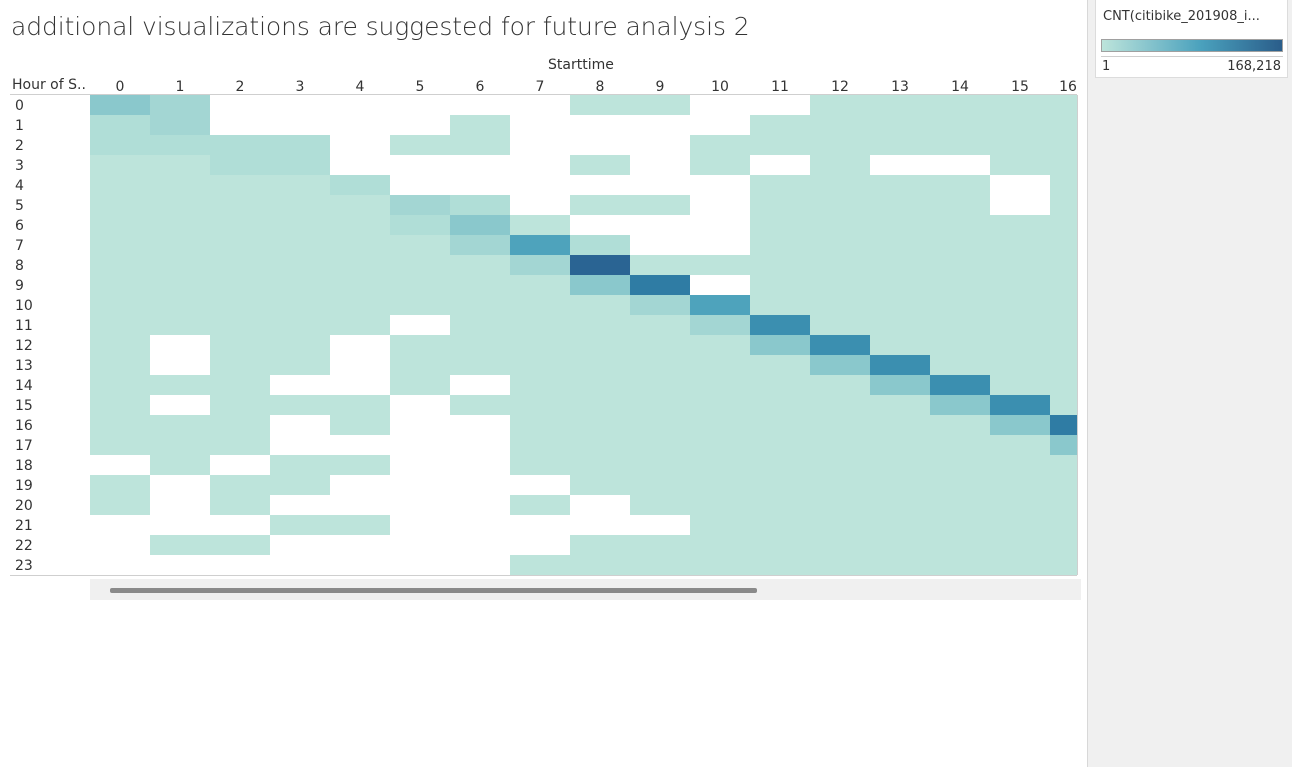 The width and height of the screenshot is (1292, 767). What do you see at coordinates (19, 126) in the screenshot?
I see `row-header-label: 1` at bounding box center [19, 126].